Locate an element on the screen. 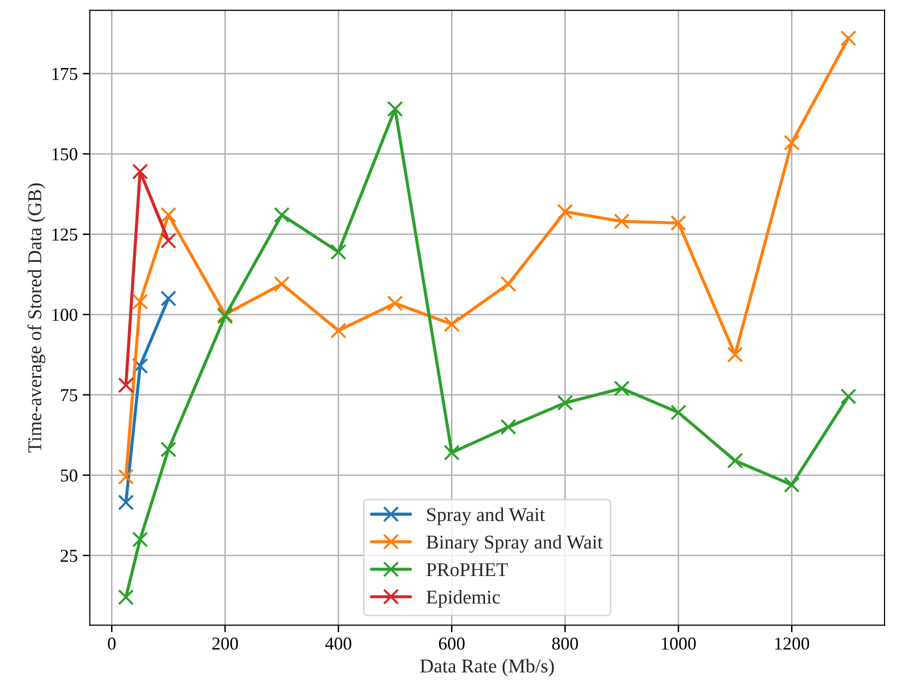 The width and height of the screenshot is (898, 687). x-tick-label: 400 is located at coordinates (338, 643).